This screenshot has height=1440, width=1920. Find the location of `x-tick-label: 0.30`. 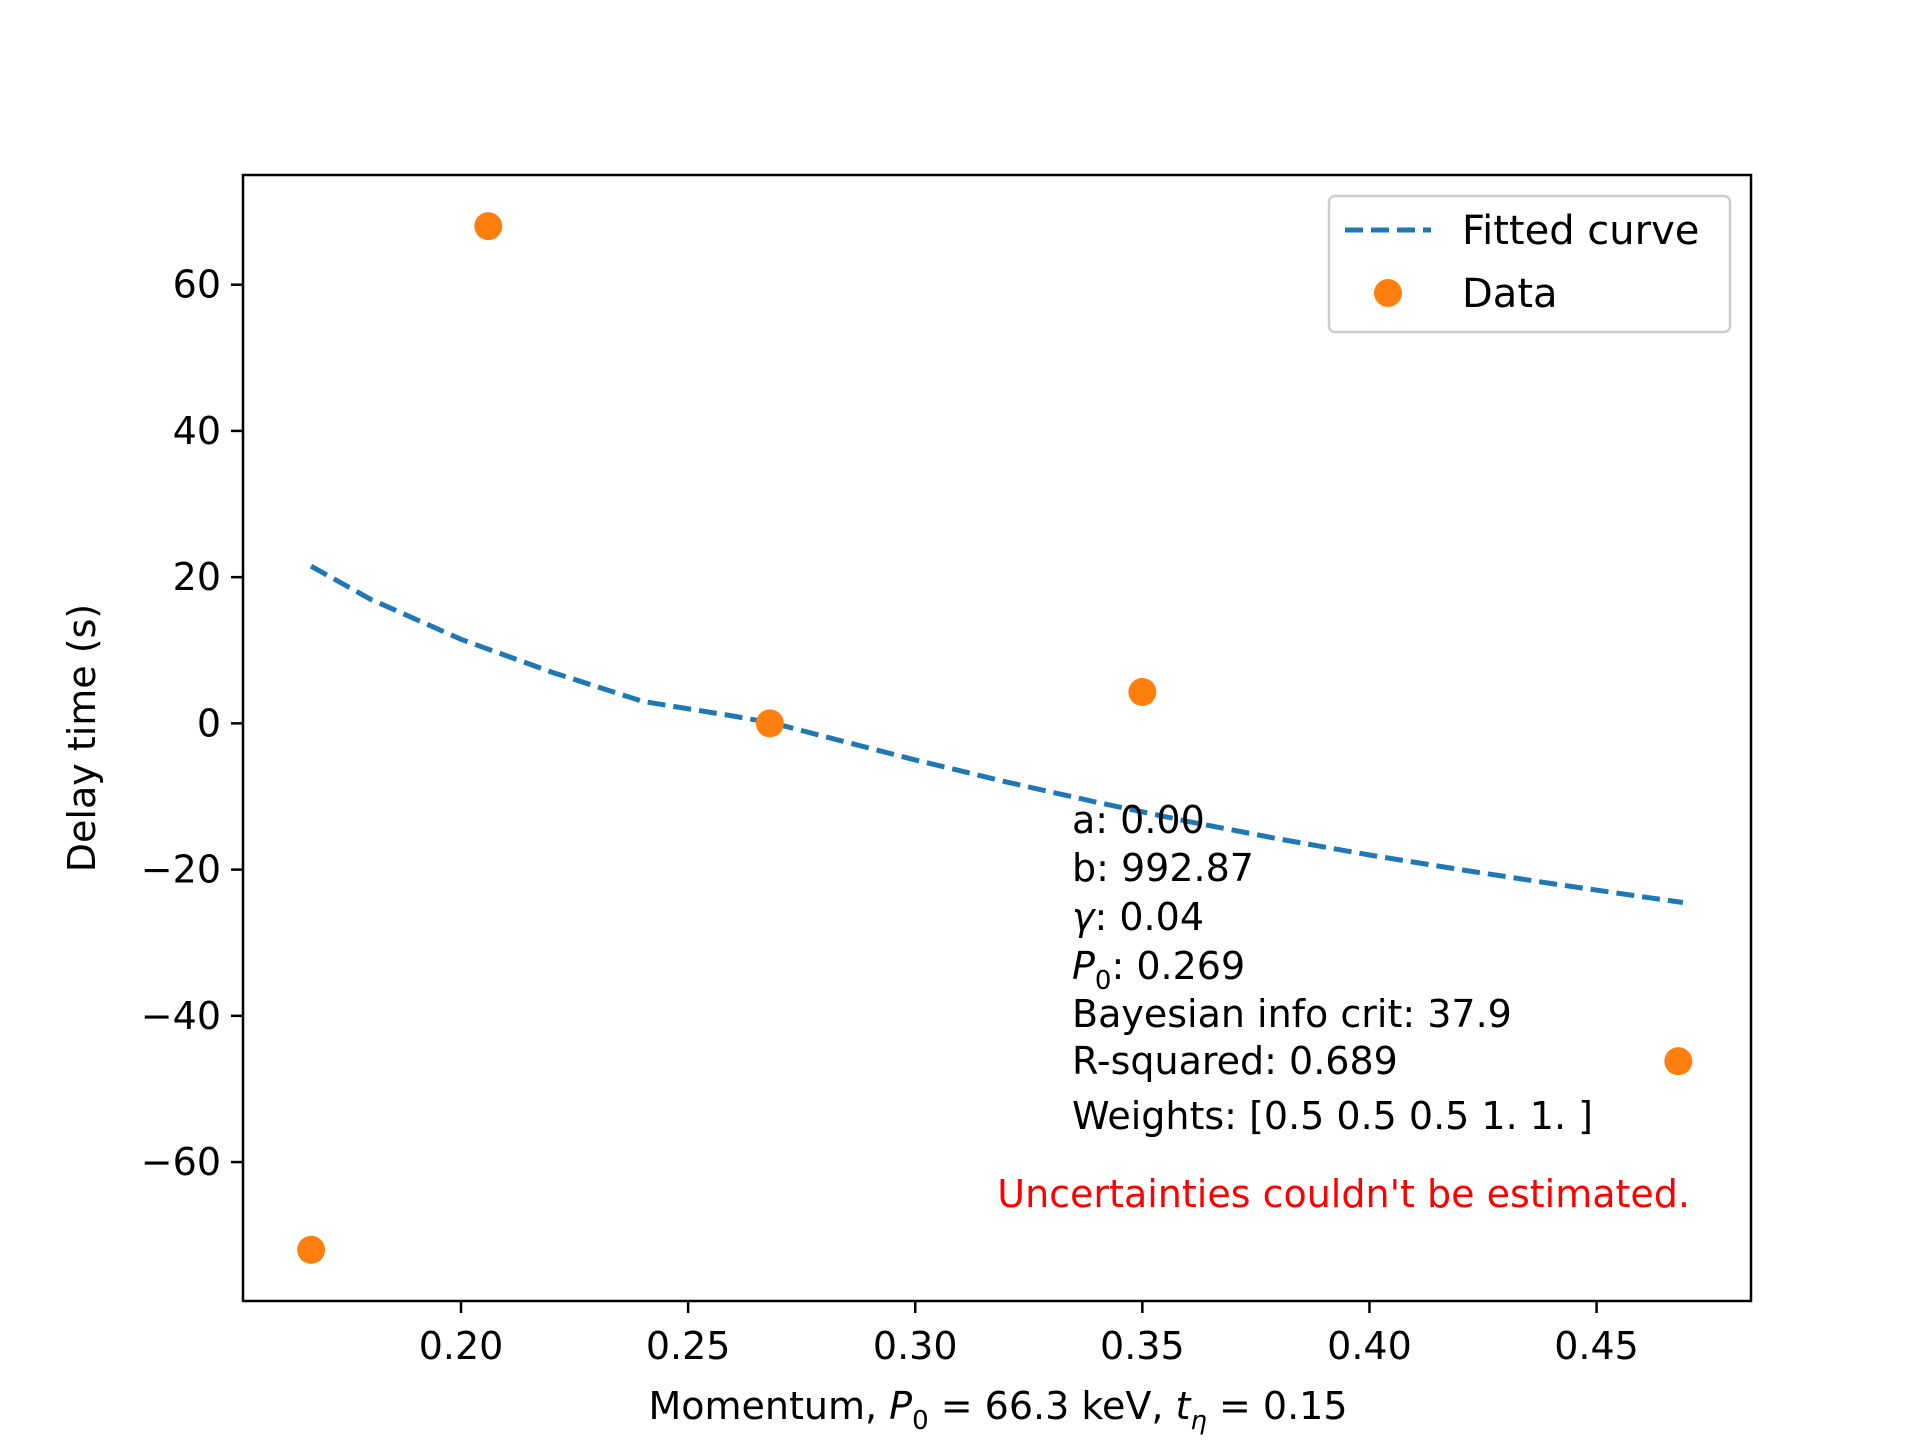

x-tick-label: 0.30 is located at coordinates (915, 1346).